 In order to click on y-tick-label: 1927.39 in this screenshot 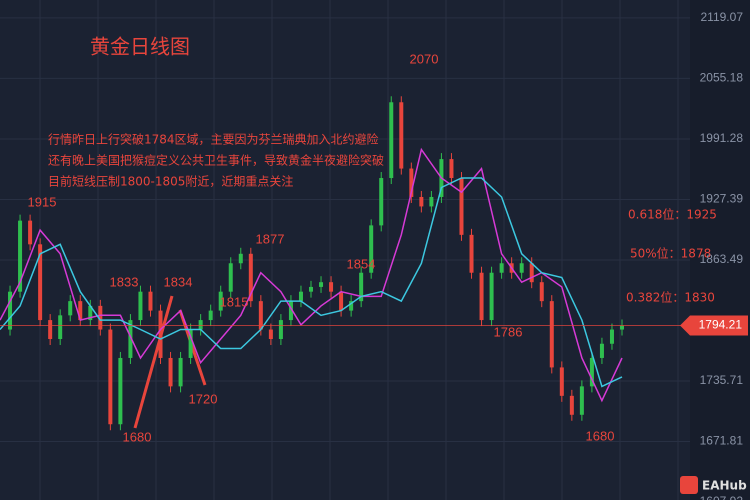, I will do `click(722, 199)`.